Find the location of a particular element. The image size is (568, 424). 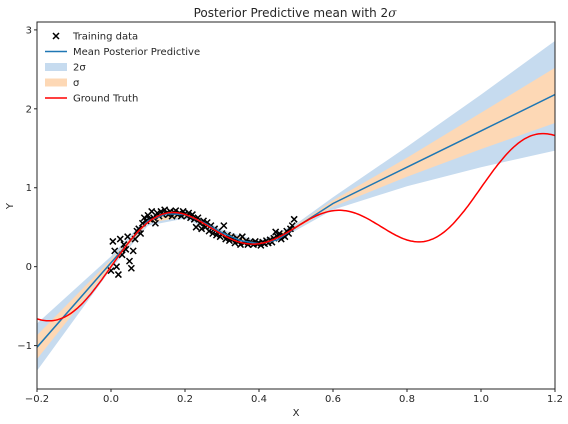

legend-label: Mean Posterior Predictive is located at coordinates (136, 52).